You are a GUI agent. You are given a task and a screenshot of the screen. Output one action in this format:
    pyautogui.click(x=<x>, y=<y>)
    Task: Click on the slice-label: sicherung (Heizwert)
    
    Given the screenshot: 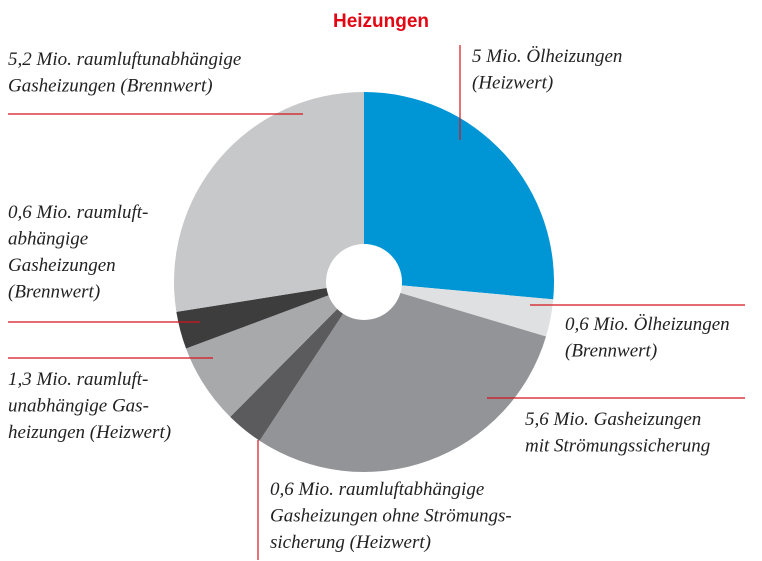 What is the action you would take?
    pyautogui.click(x=350, y=542)
    